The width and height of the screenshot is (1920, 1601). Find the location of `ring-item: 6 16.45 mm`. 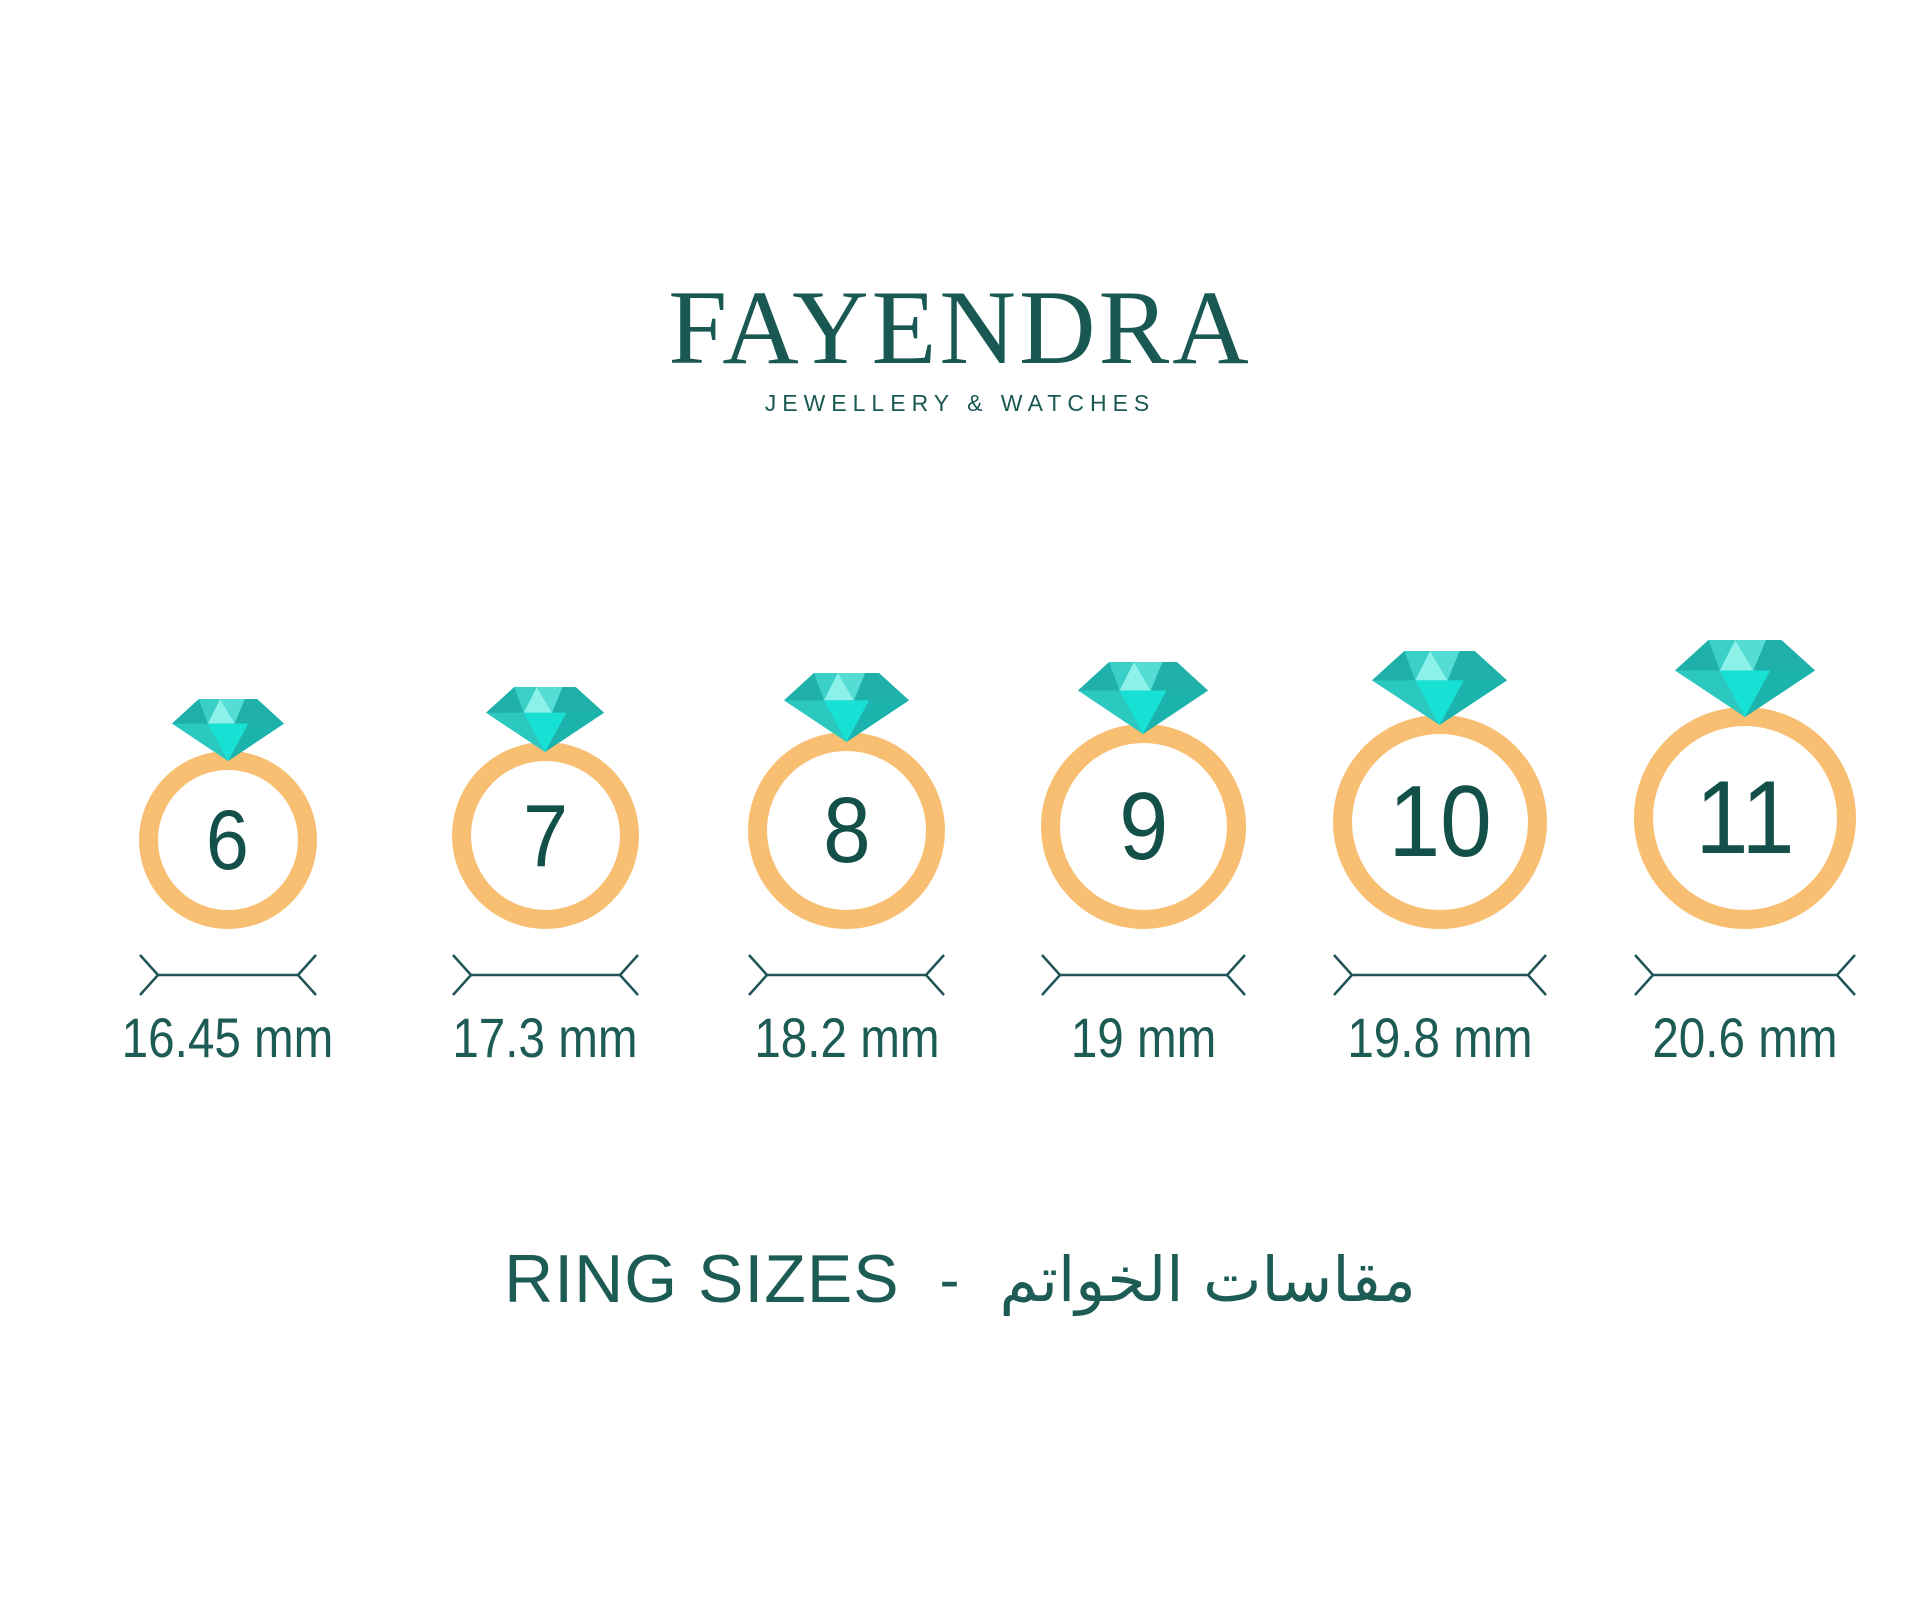

ring-item: 6 16.45 mm is located at coordinates (227, 882).